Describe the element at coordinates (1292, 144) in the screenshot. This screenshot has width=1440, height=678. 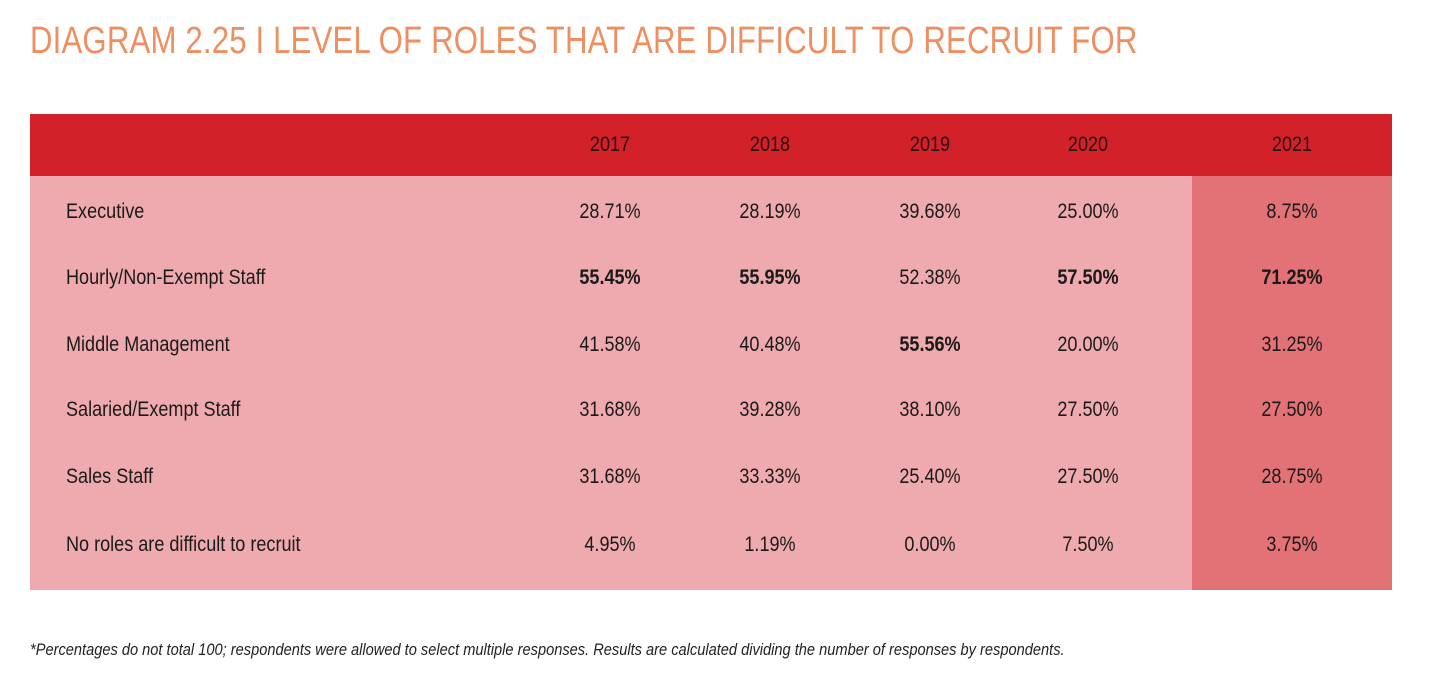
I see `column-header-2021: 2021` at that location.